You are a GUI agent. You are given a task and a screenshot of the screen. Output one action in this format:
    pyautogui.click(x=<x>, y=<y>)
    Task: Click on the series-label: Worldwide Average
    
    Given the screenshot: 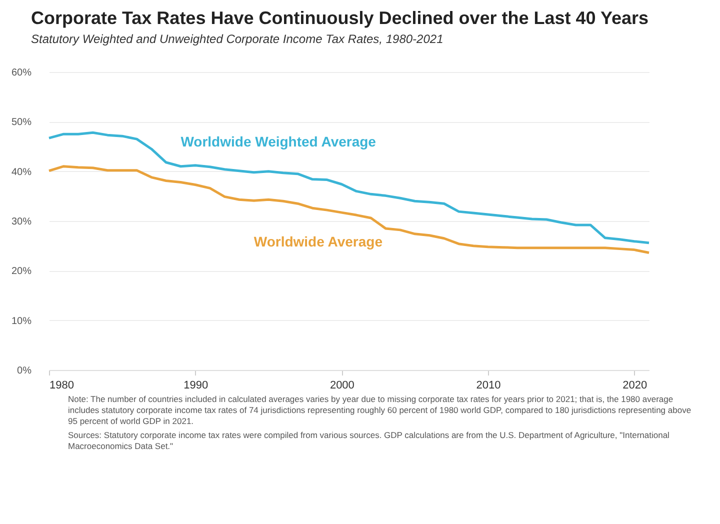 What is the action you would take?
    pyautogui.click(x=318, y=242)
    